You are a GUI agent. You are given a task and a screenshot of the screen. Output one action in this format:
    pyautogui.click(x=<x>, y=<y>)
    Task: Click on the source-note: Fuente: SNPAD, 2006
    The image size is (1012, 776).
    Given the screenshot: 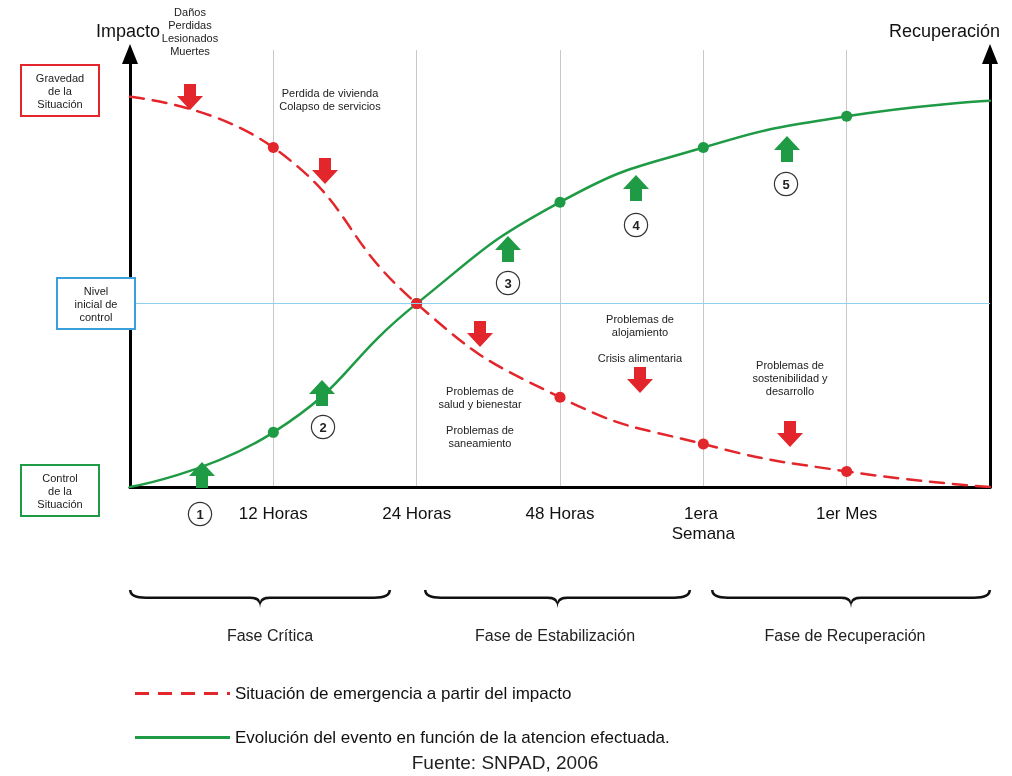 What is the action you would take?
    pyautogui.click(x=505, y=762)
    